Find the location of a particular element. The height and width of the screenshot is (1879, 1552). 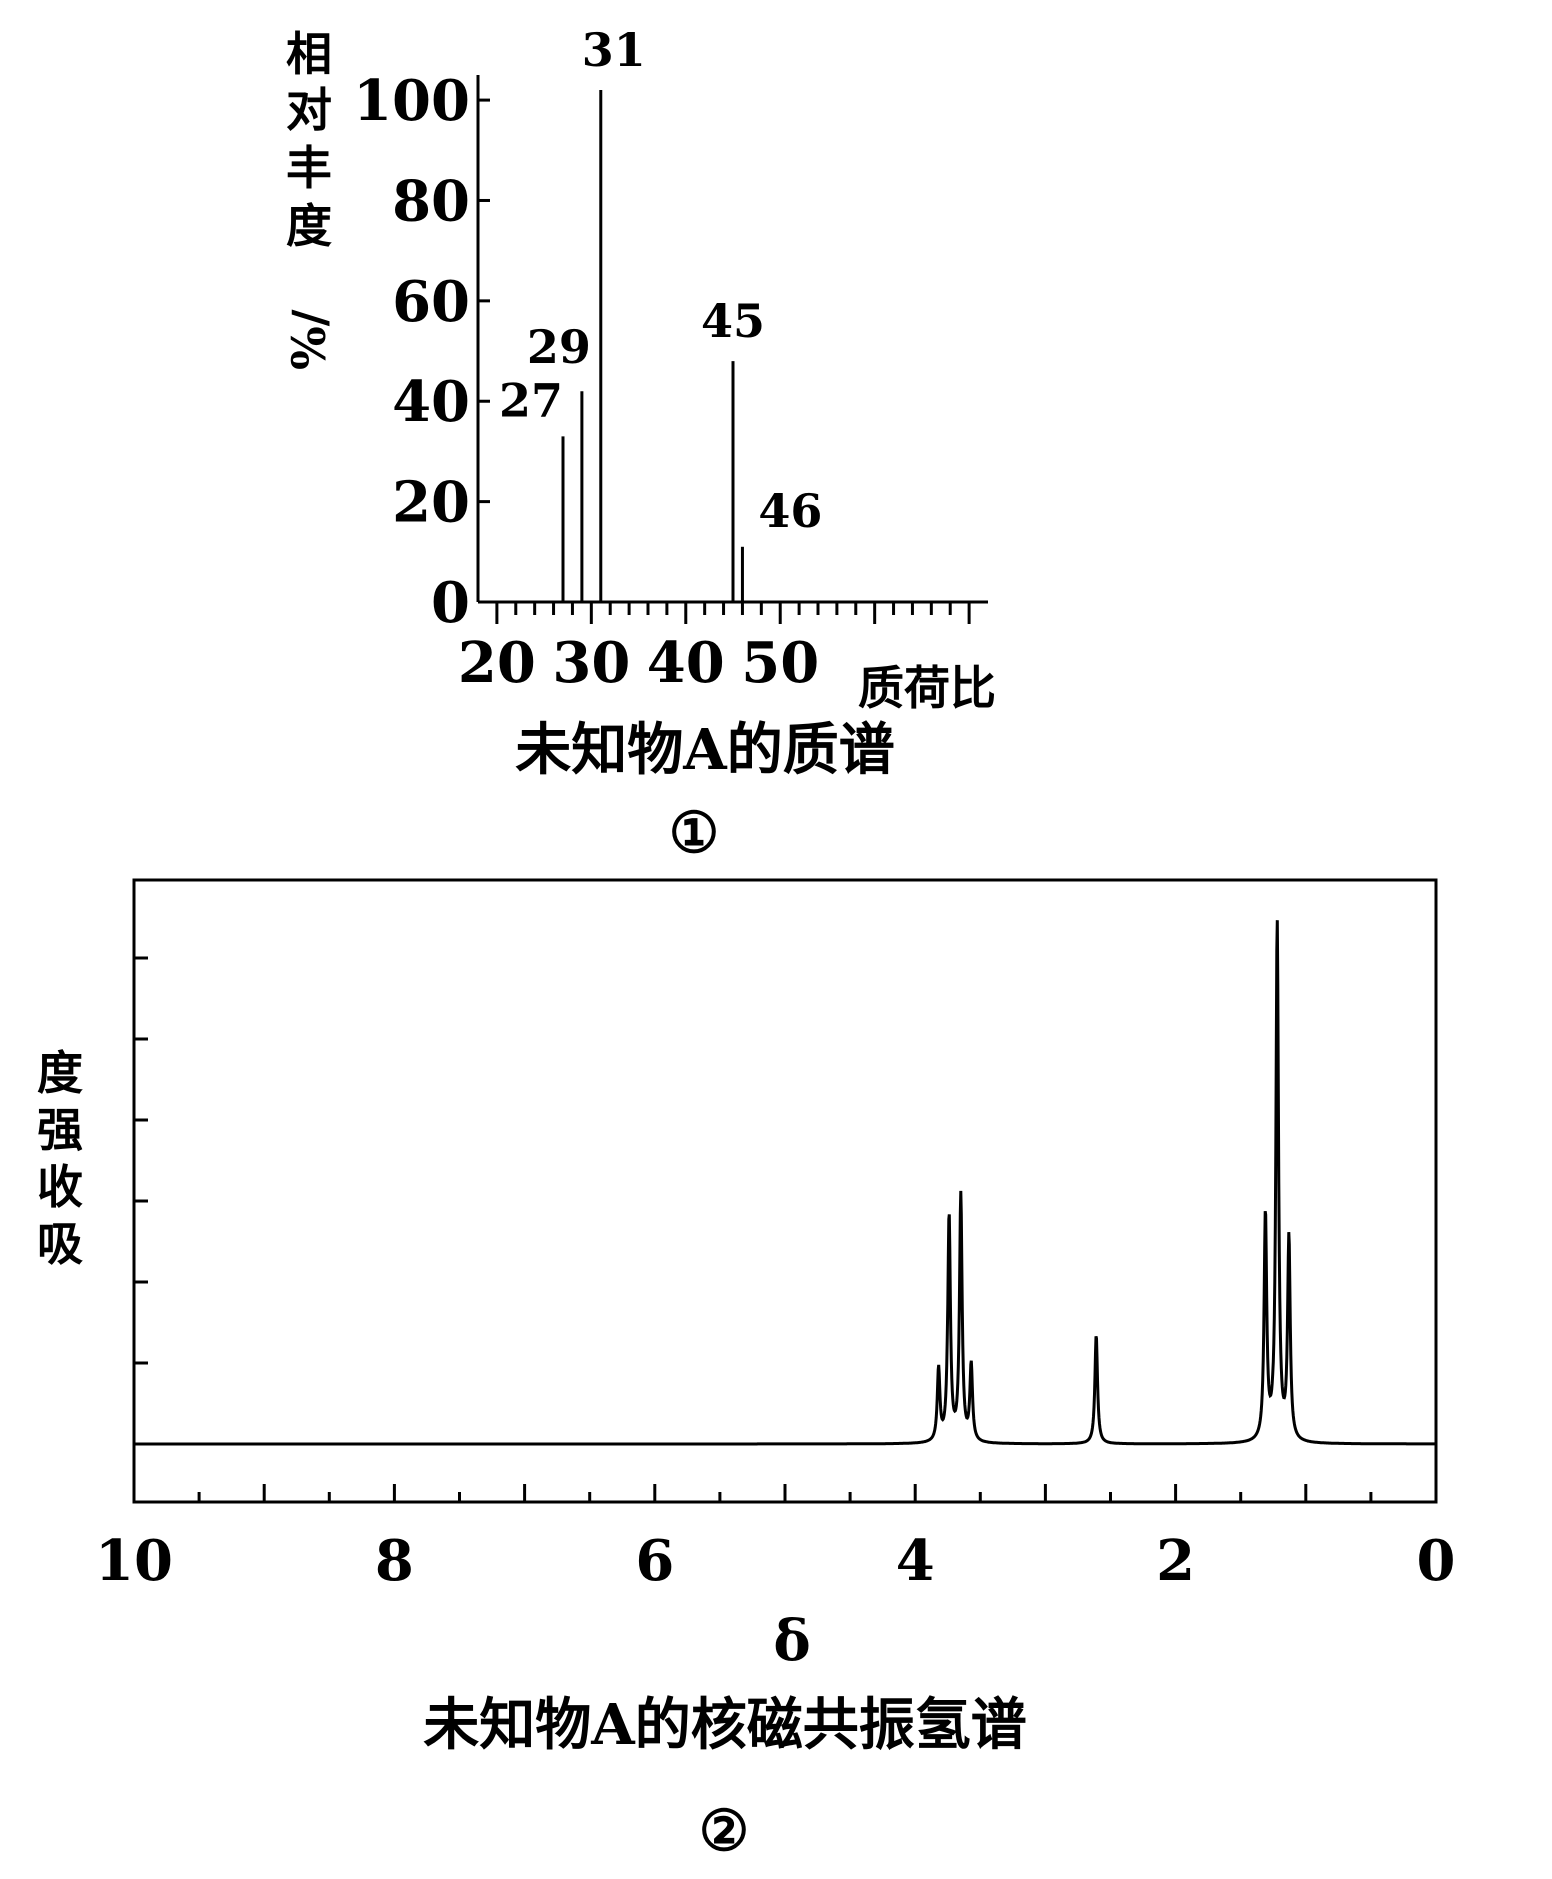

nmr-x-ticks: 10 8 6 4 2 0 is located at coordinates (775, 1539).